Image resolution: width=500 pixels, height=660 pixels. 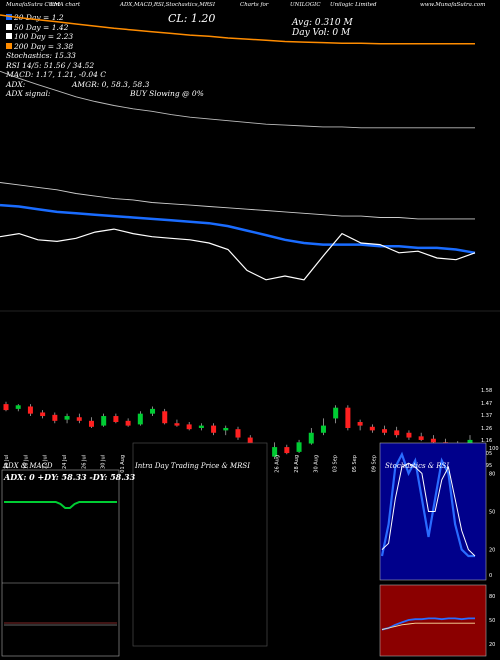 What do you see at coordinates (237, 201) in the screenshot?
I see `ema-line-50-day` at bounding box center [237, 201].